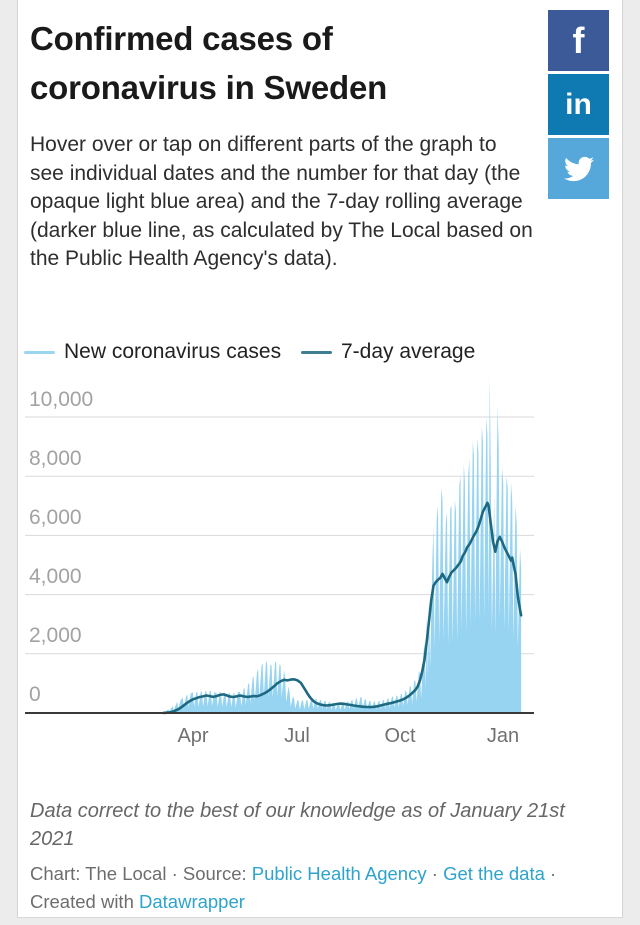 The width and height of the screenshot is (640, 925). Describe the element at coordinates (55, 635) in the screenshot. I see `y-axis-tick: 2,000` at that location.